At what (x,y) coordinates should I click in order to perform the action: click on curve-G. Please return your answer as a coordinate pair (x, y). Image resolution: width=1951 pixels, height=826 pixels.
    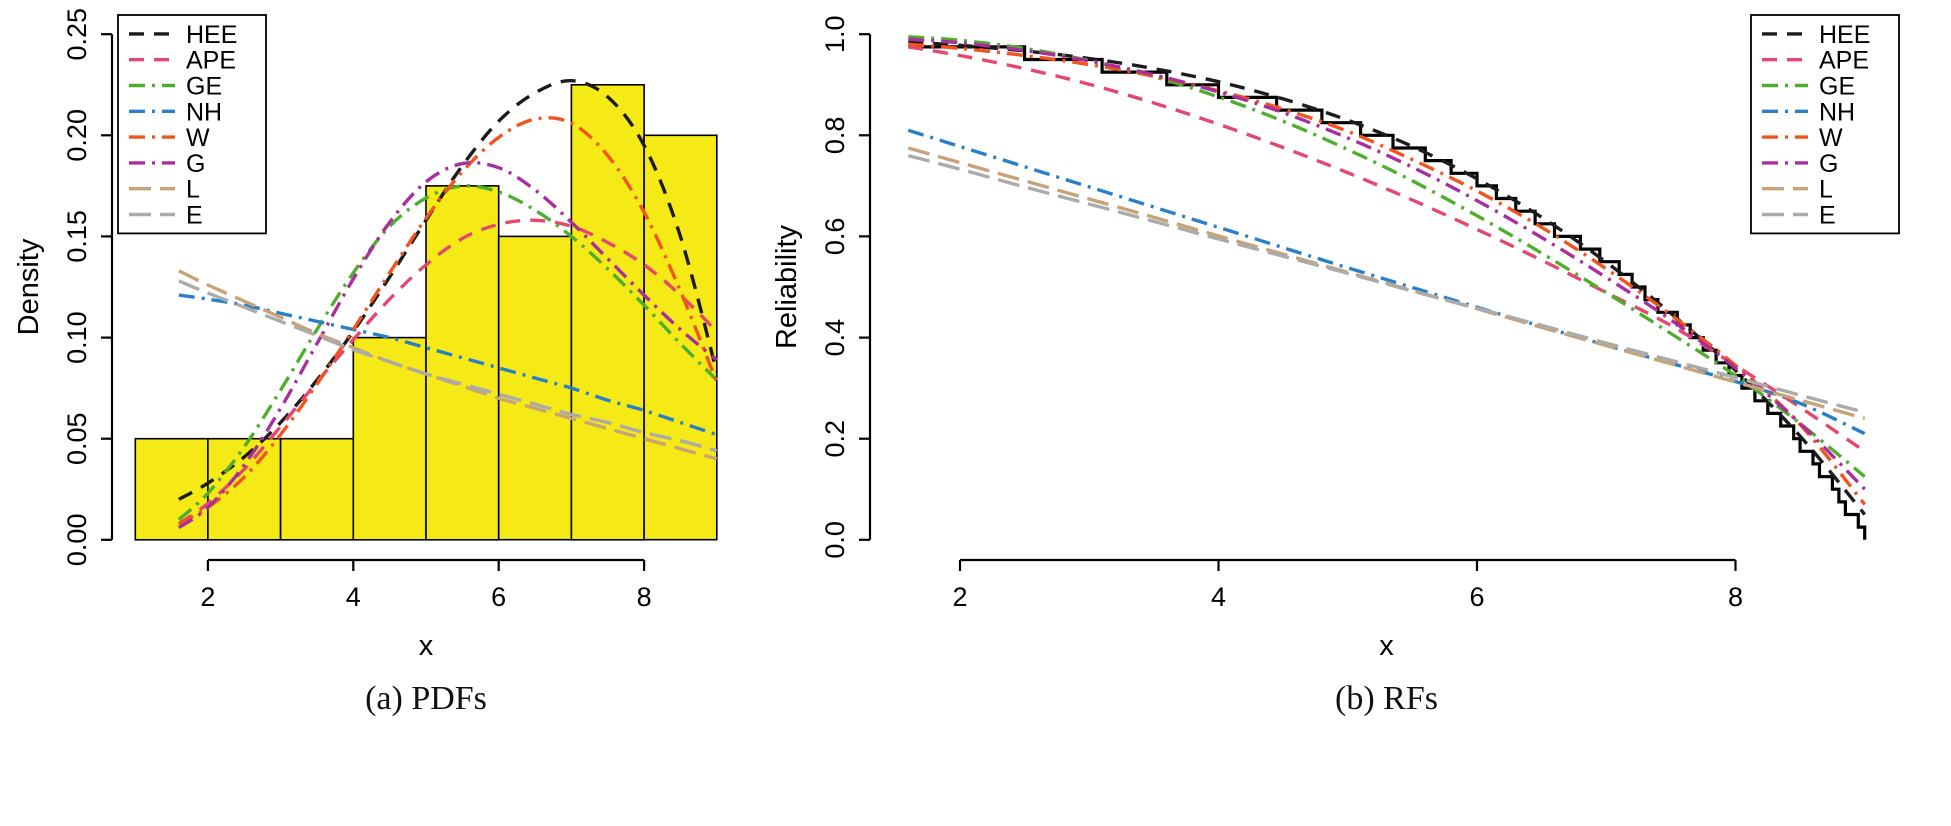
    Looking at the image, I should click on (447, 345).